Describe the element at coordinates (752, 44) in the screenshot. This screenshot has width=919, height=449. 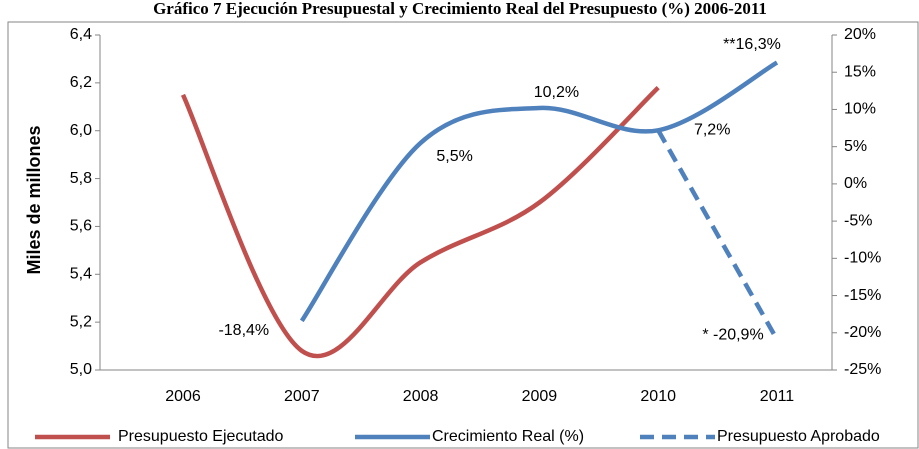
I see `data-label: **16,3%` at that location.